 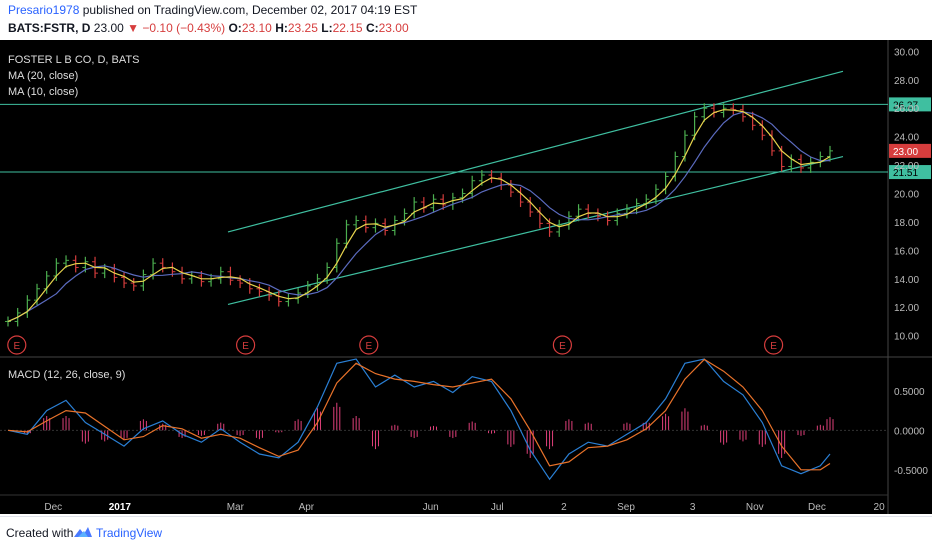 I want to click on time-tick-label: Nov, so click(x=755, y=507).